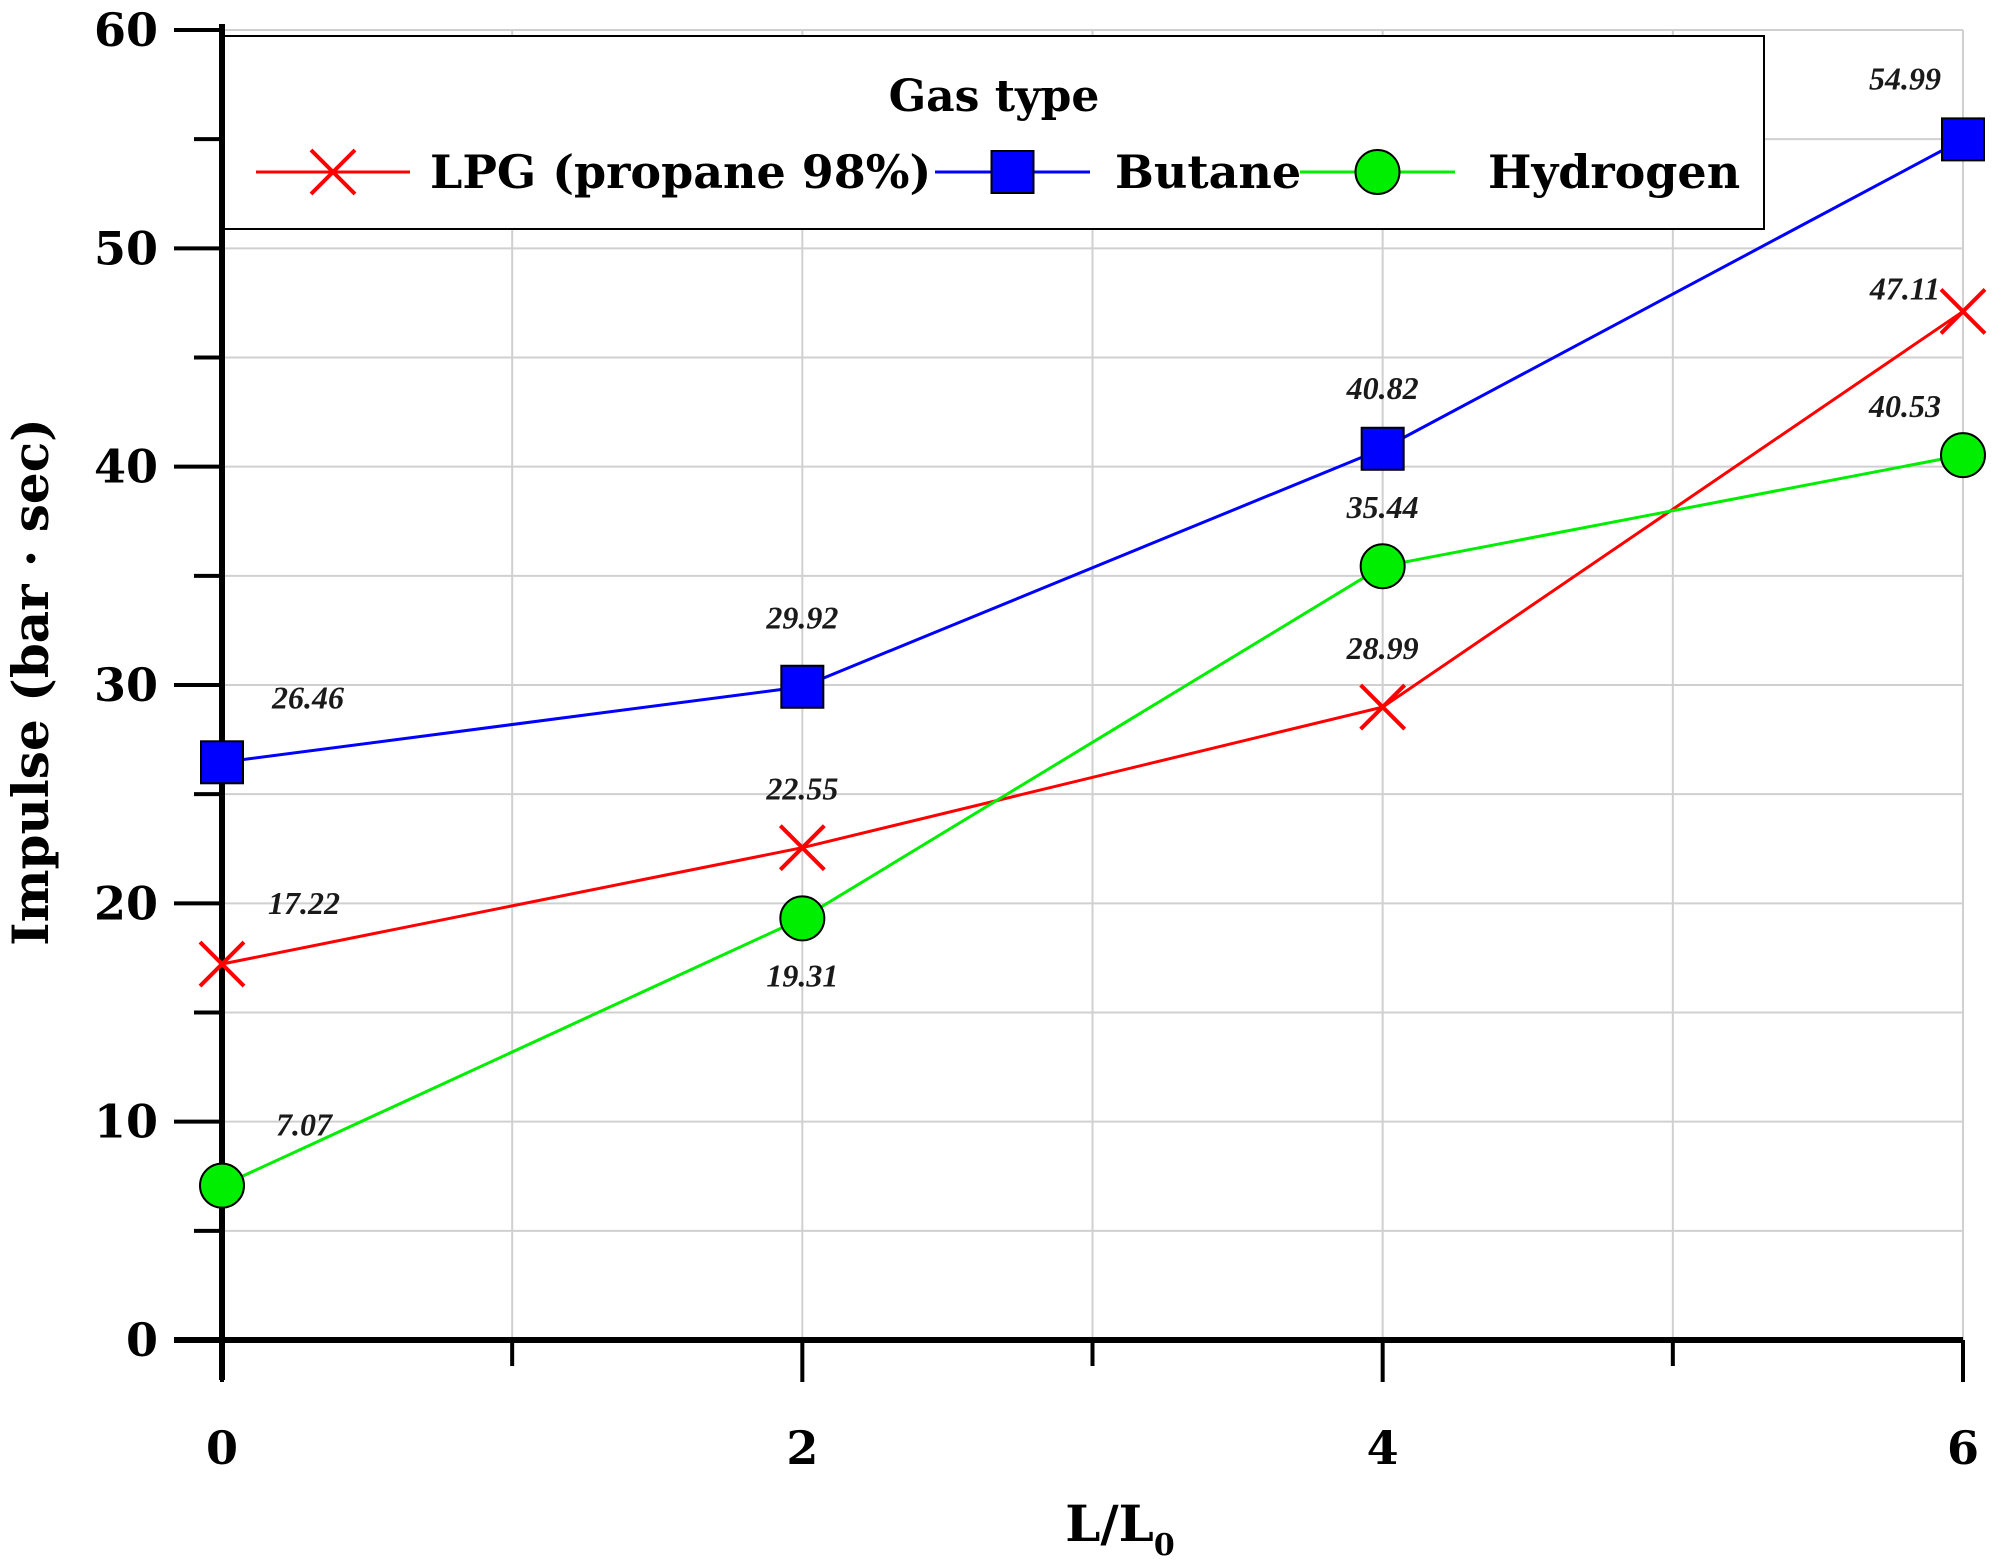 Image resolution: width=1999 pixels, height=1564 pixels. Describe the element at coordinates (307, 697) in the screenshot. I see `data-label-butane: 26.46` at that location.